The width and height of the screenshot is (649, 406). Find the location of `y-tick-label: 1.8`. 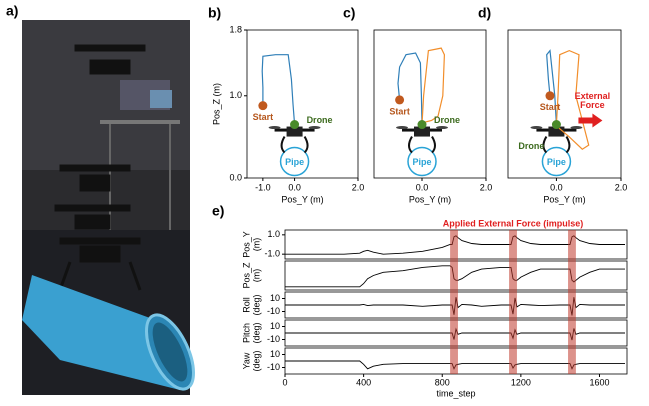

y-tick-label: 1.8 is located at coordinates (235, 29).